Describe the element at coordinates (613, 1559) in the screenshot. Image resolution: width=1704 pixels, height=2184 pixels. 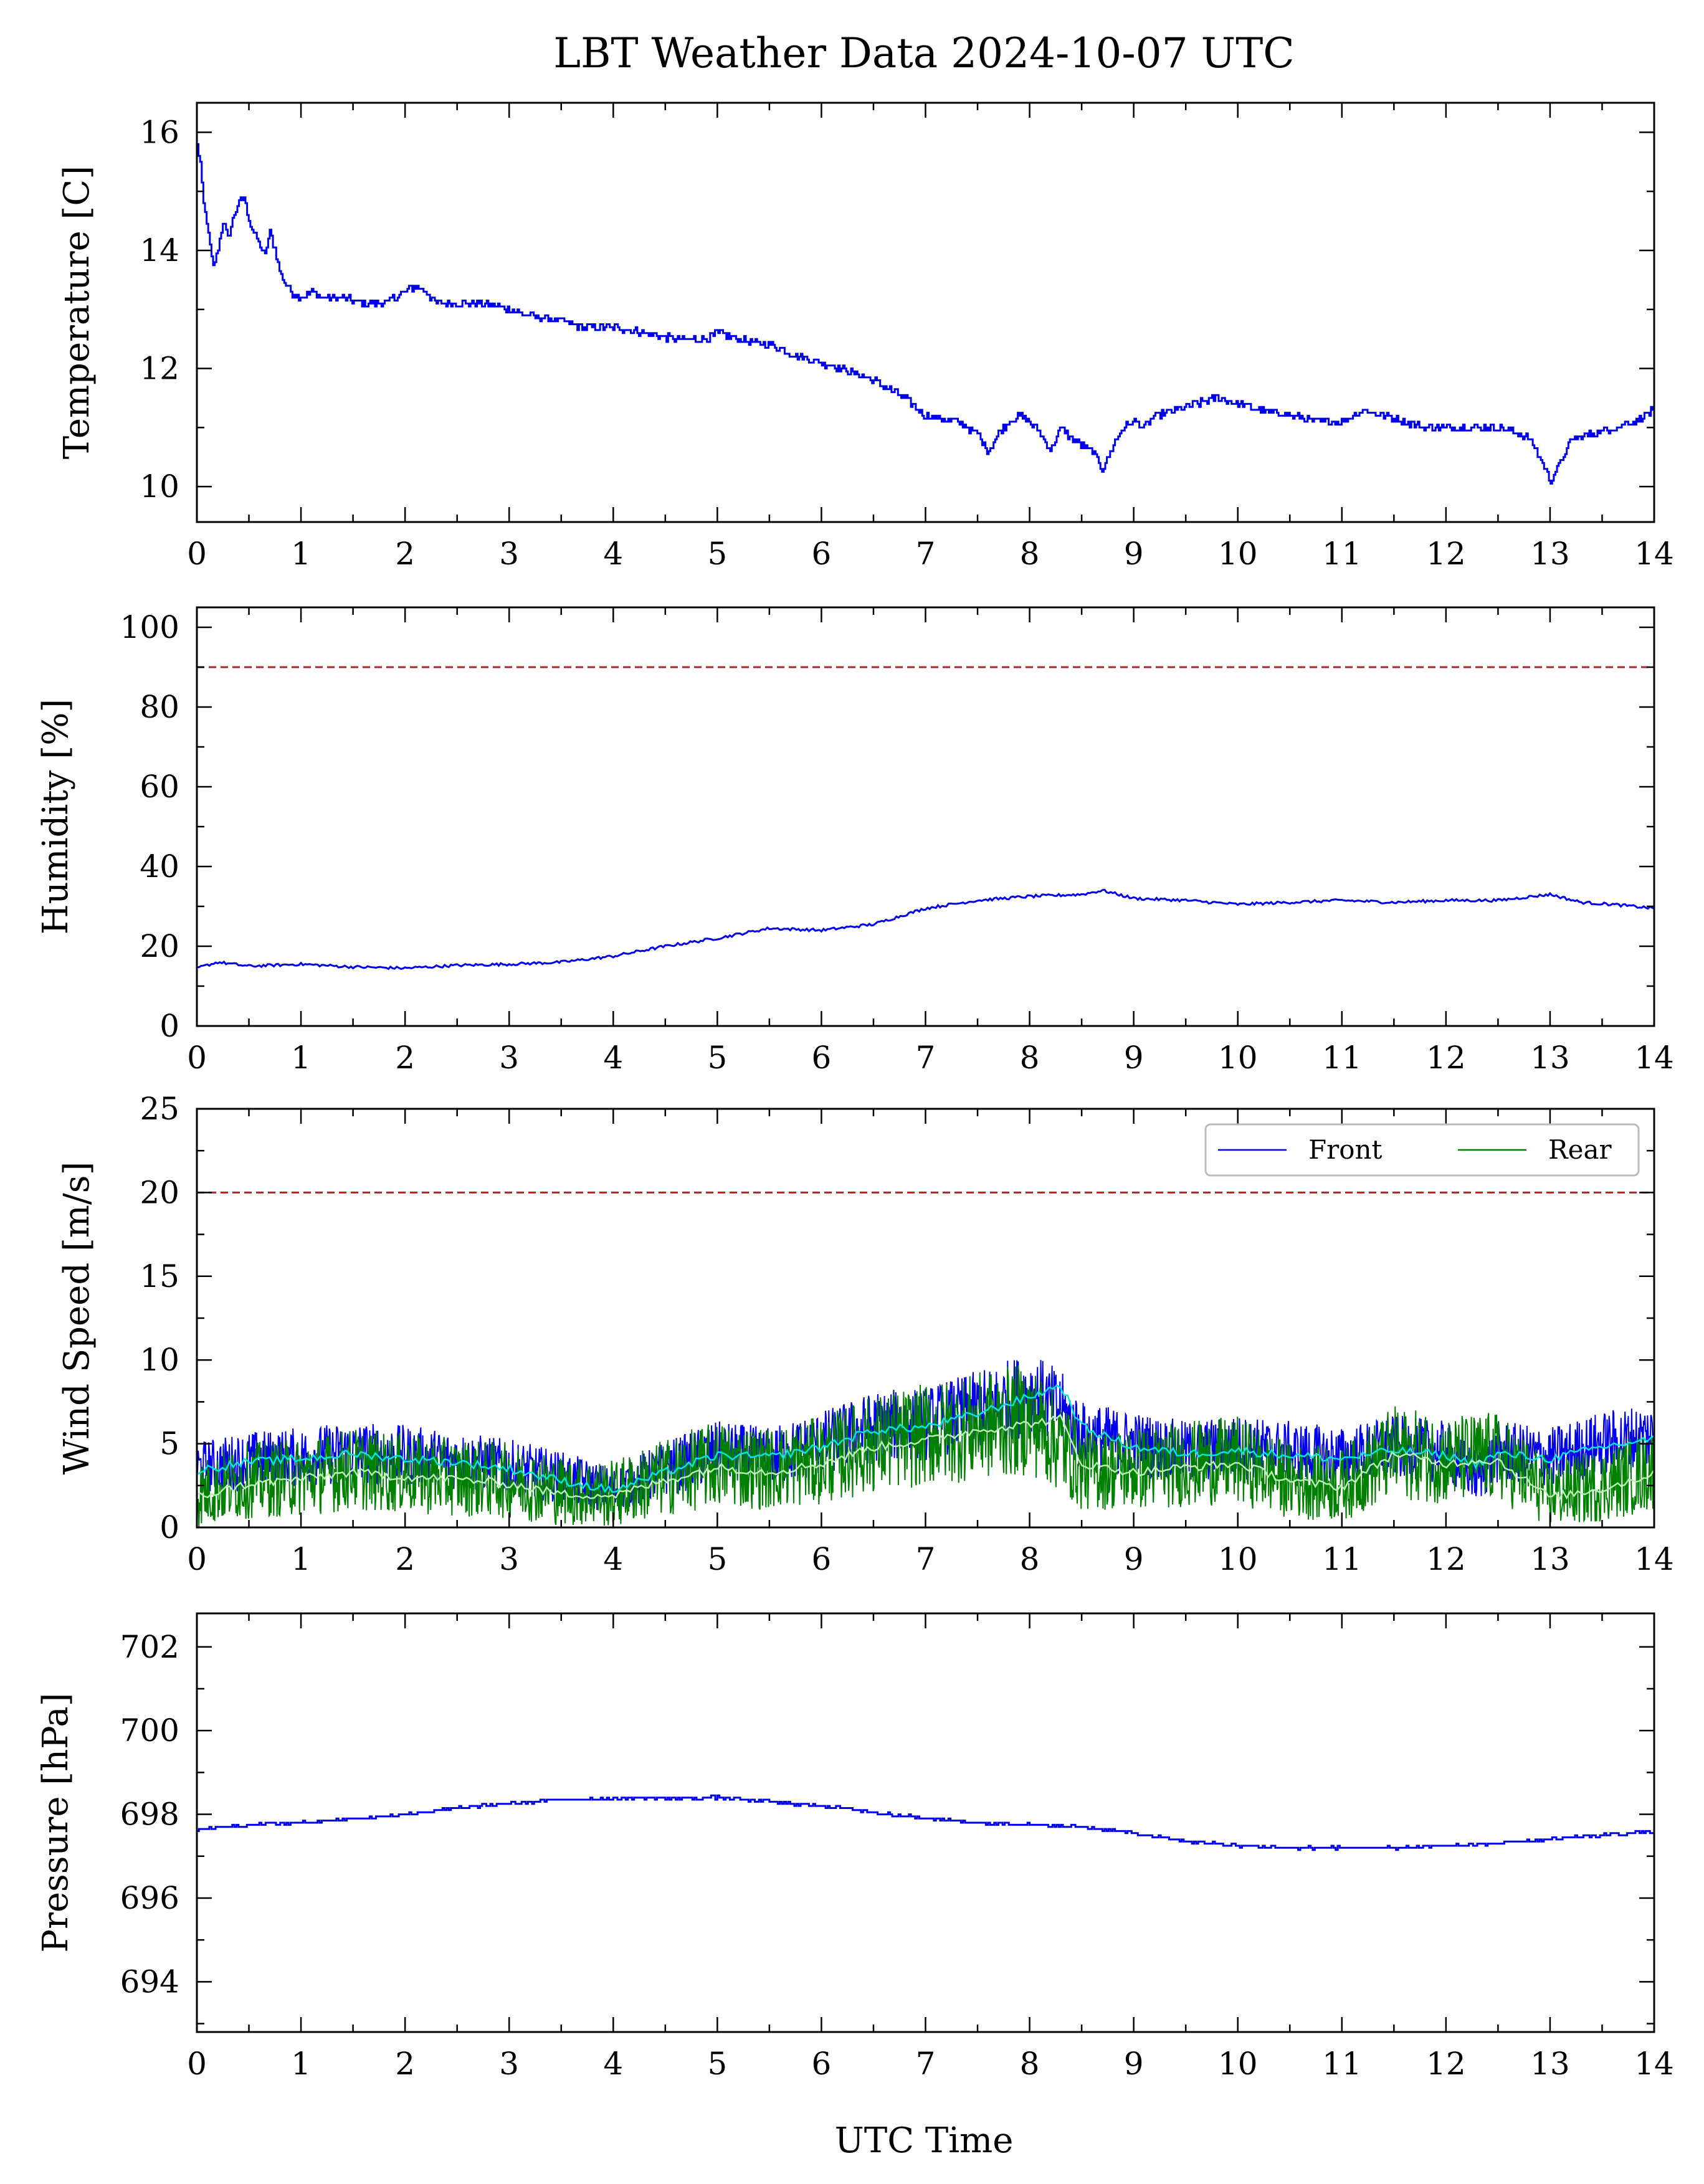
I see `wind-speed-x-tick-label: 4` at that location.